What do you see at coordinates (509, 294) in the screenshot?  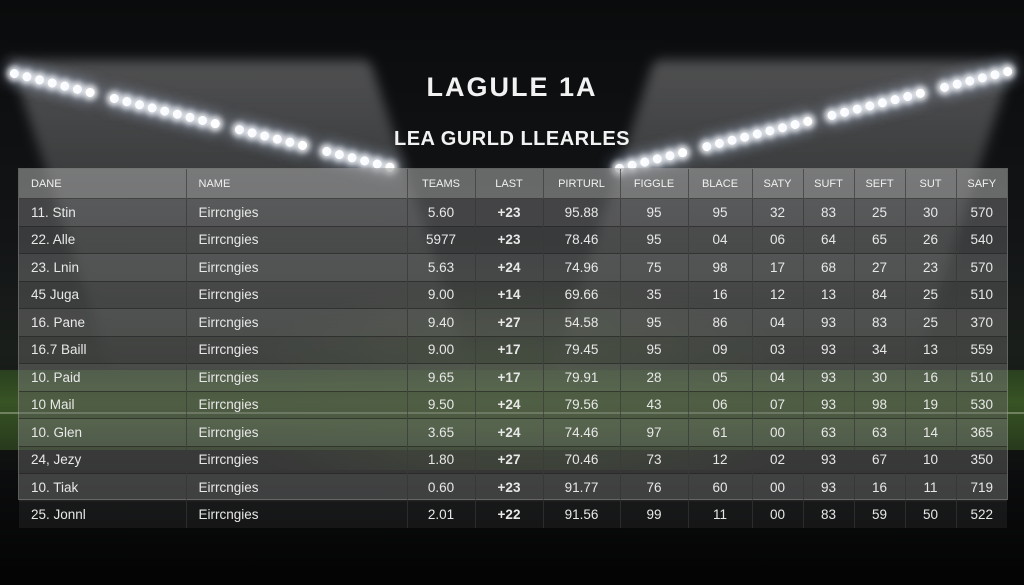 I see `table-cell: +14` at bounding box center [509, 294].